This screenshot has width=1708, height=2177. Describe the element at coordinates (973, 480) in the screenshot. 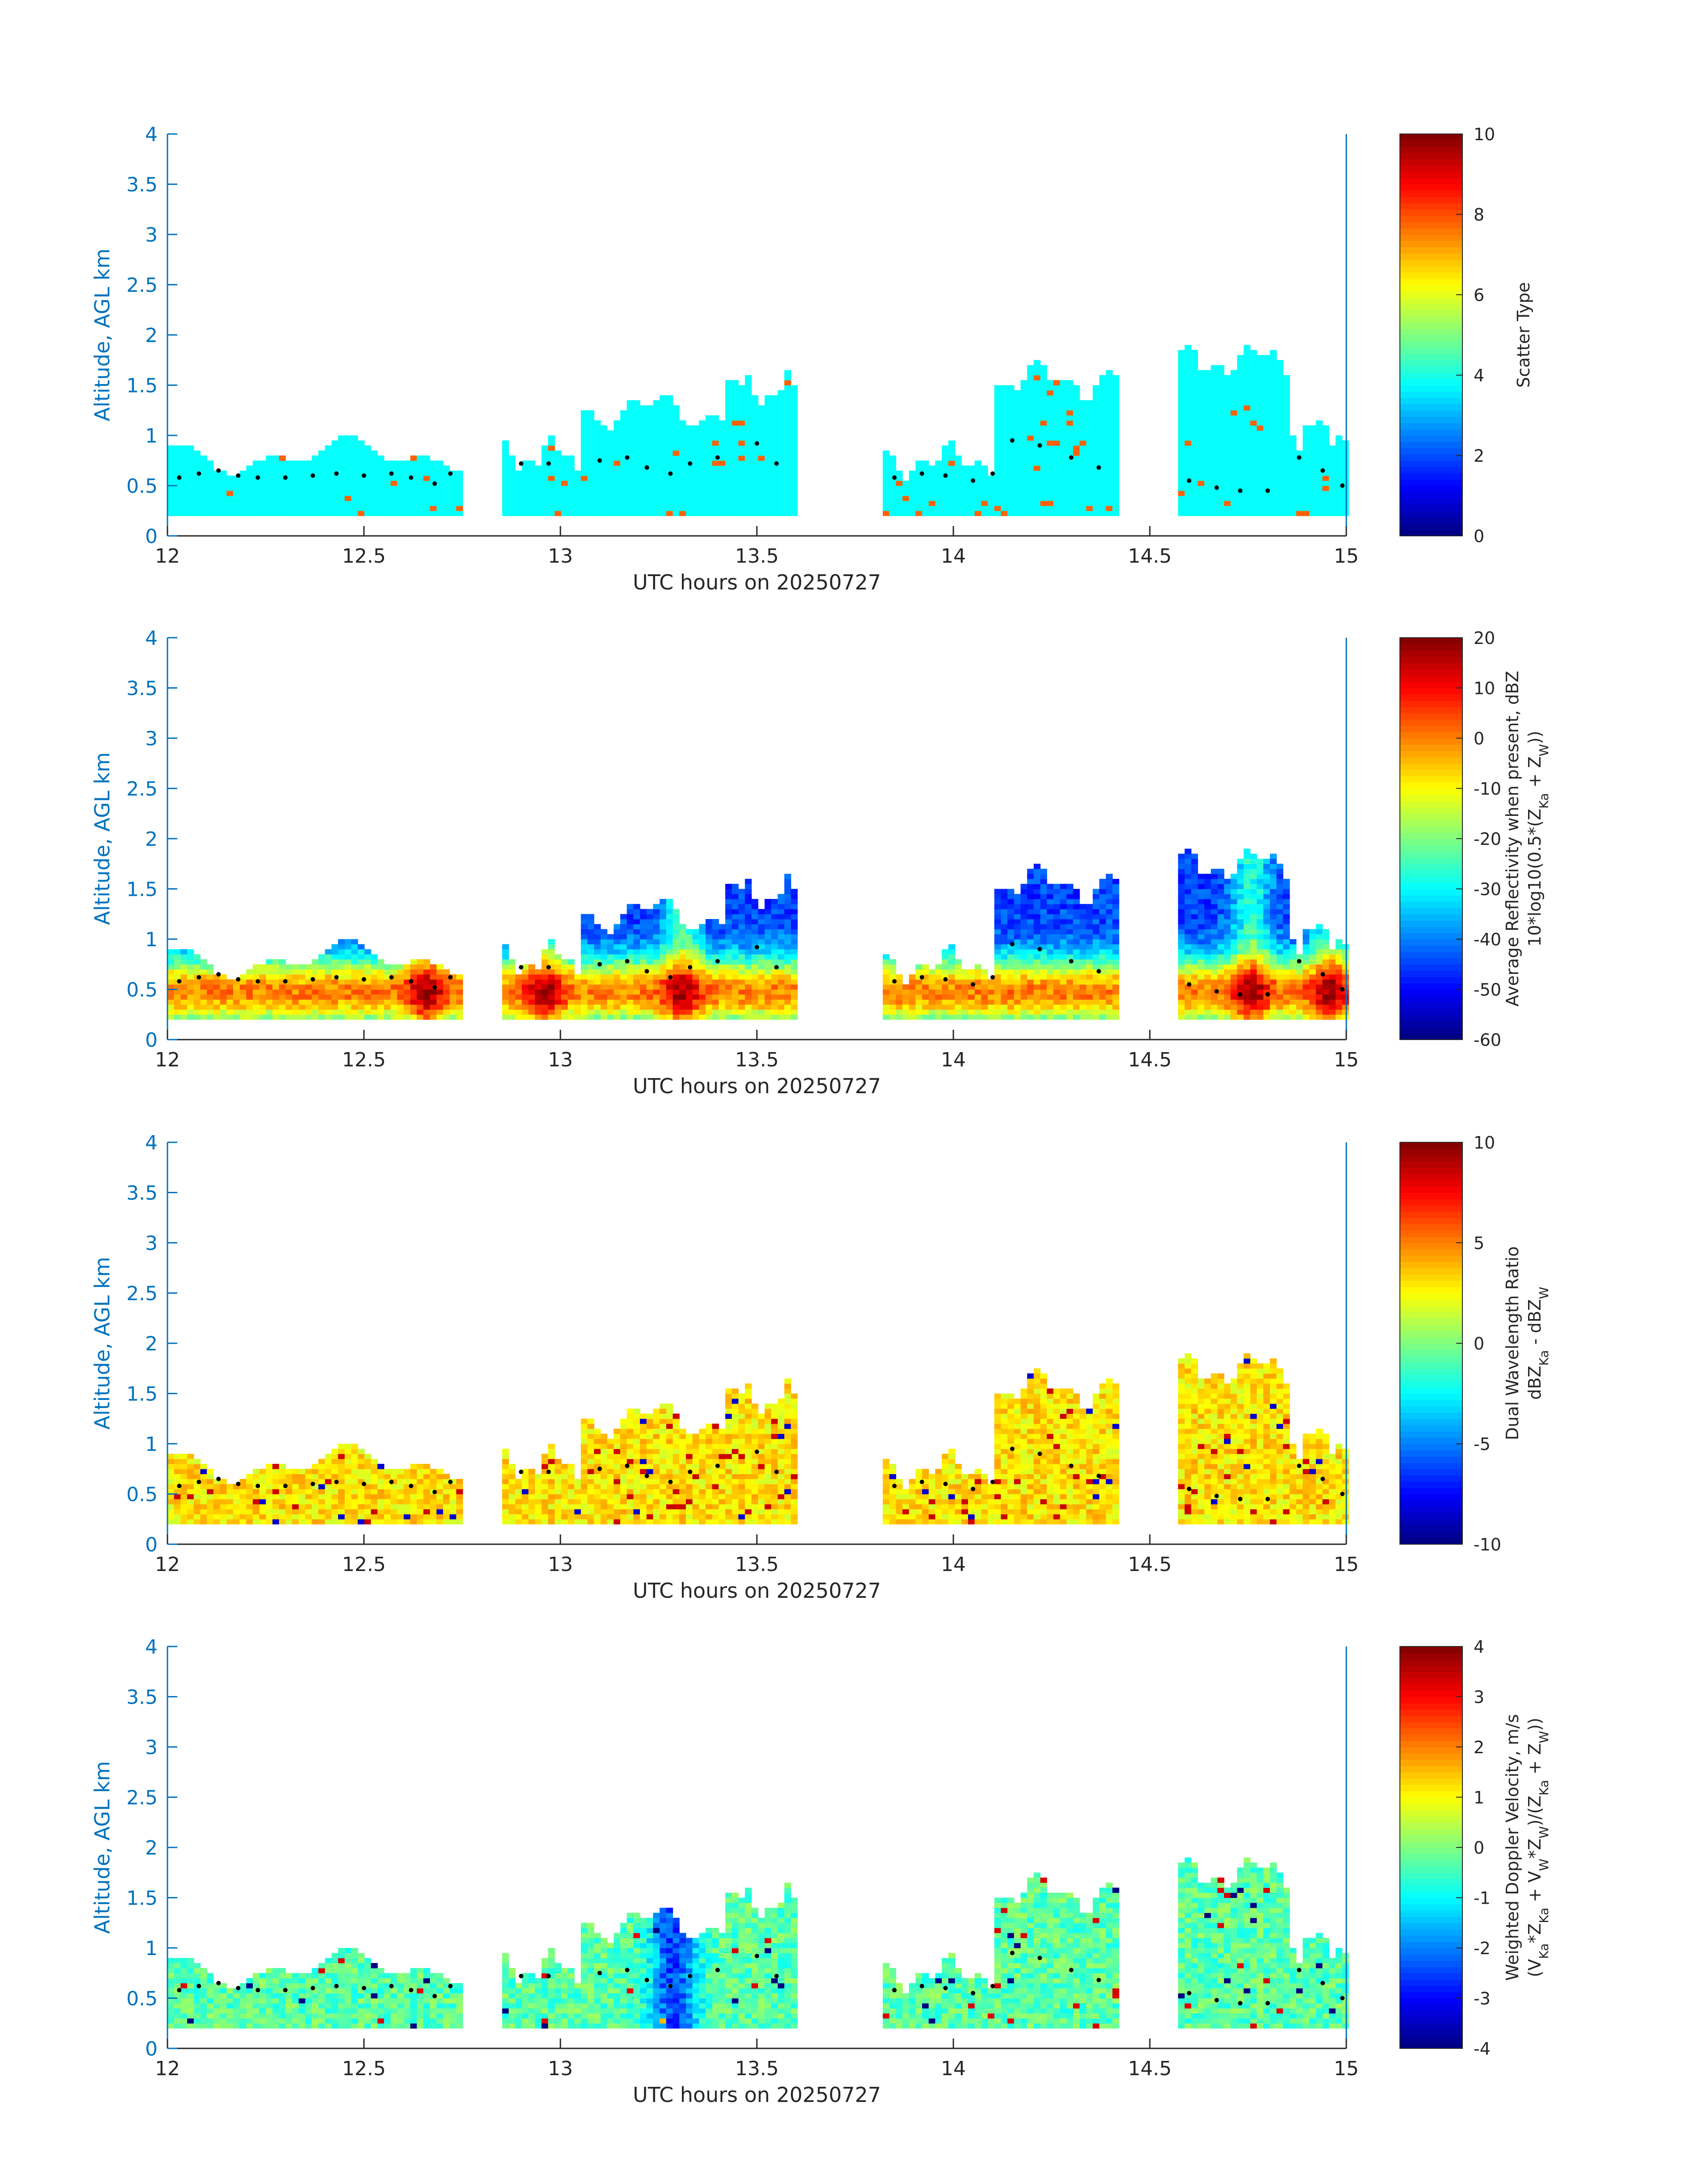

I see `cloud-base-dot` at that location.